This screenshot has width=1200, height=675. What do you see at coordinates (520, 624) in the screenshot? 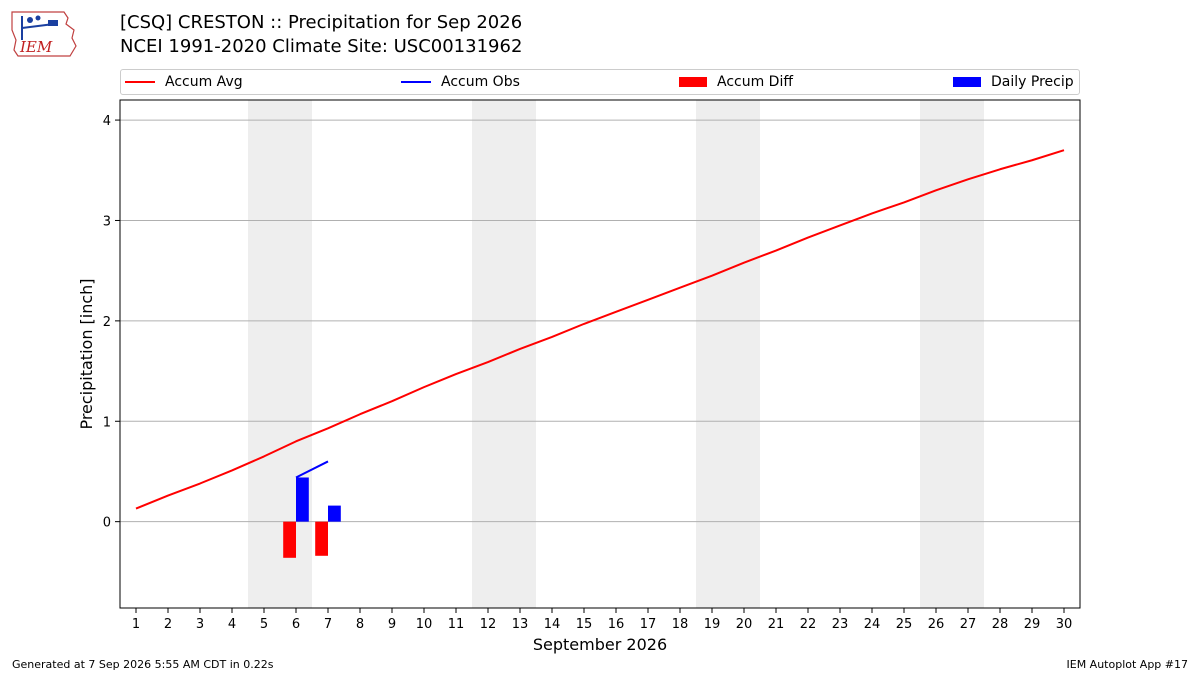
I see `x-tick-label-13: 13` at bounding box center [520, 624].